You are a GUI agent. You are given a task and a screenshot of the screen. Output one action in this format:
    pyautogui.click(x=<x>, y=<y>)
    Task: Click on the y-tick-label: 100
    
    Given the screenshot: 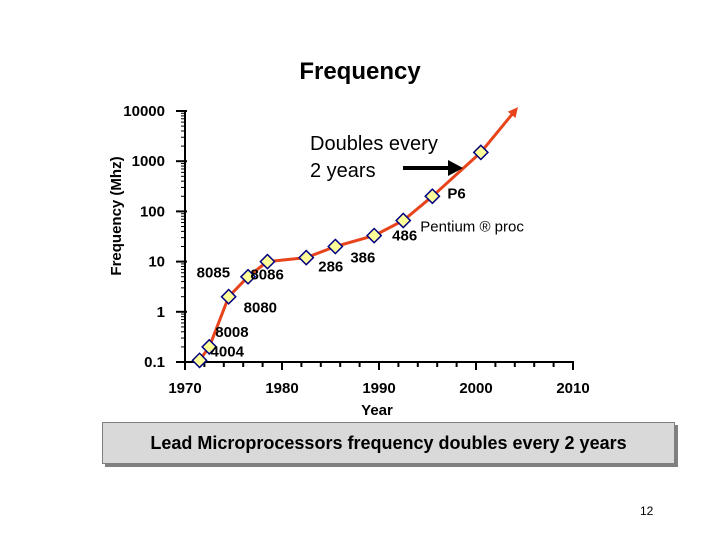 What is the action you would take?
    pyautogui.click(x=152, y=211)
    